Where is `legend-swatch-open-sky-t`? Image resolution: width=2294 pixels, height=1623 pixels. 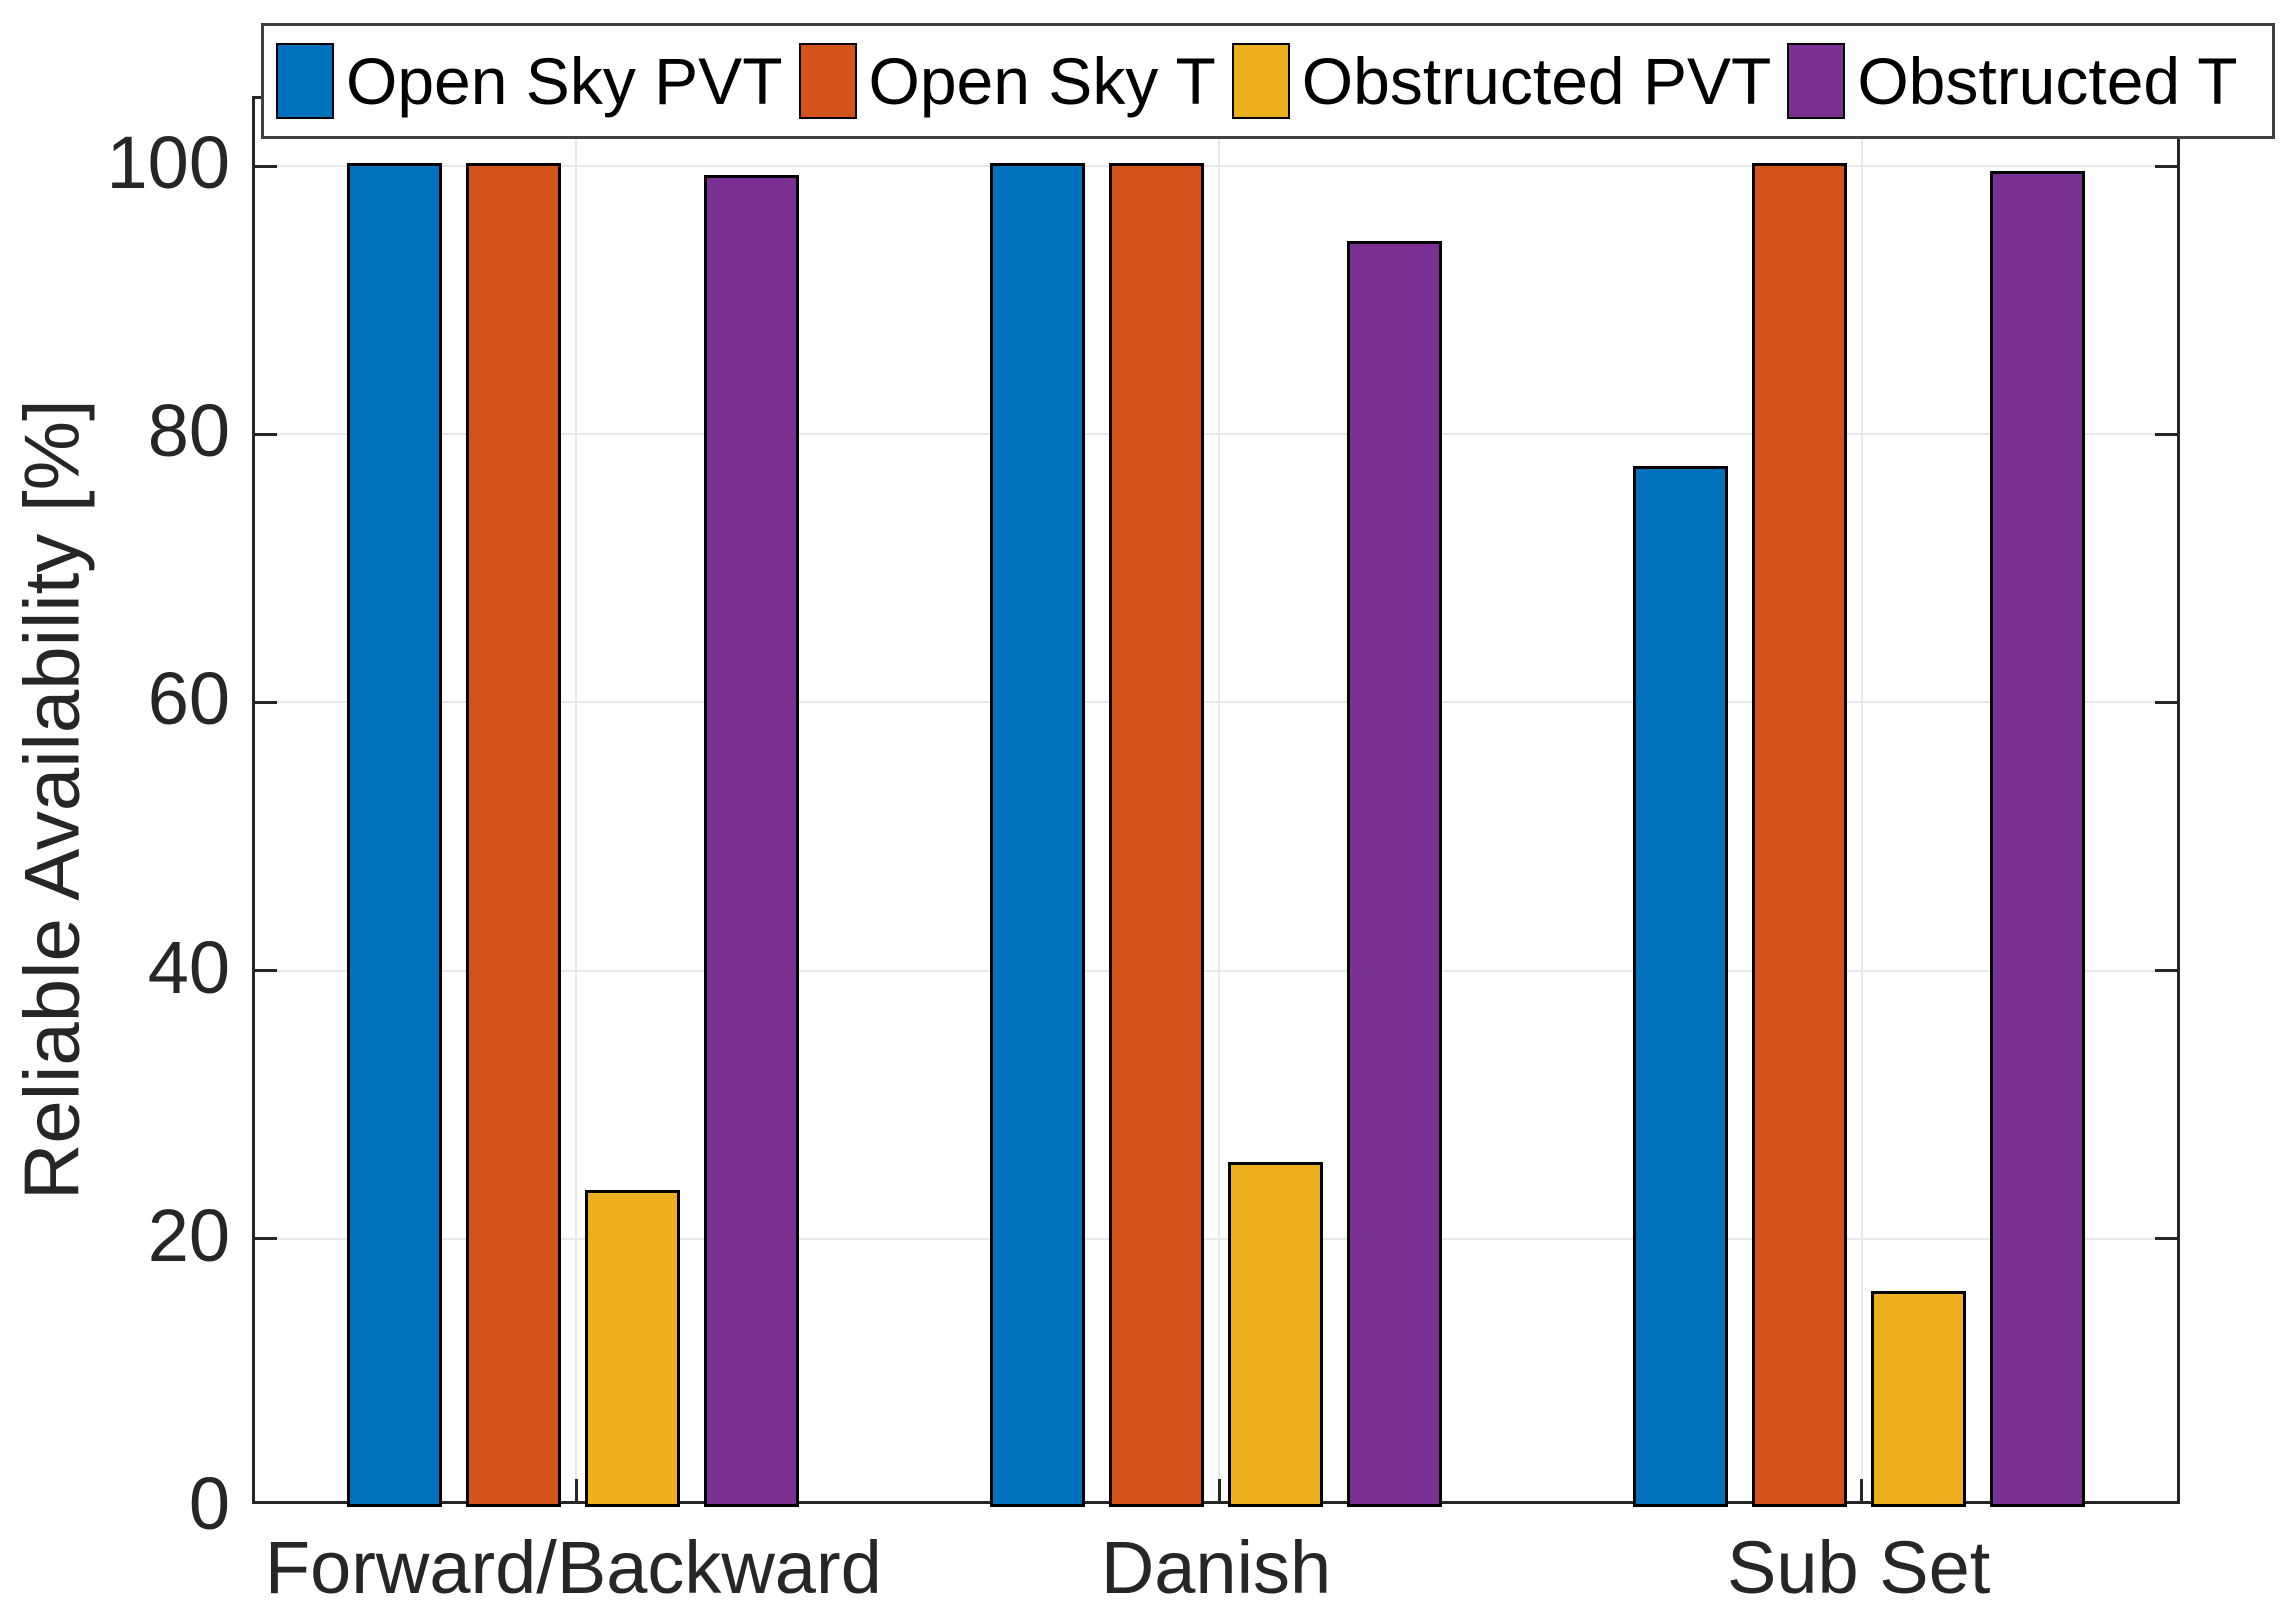
legend-swatch-open-sky-t is located at coordinates (827, 81).